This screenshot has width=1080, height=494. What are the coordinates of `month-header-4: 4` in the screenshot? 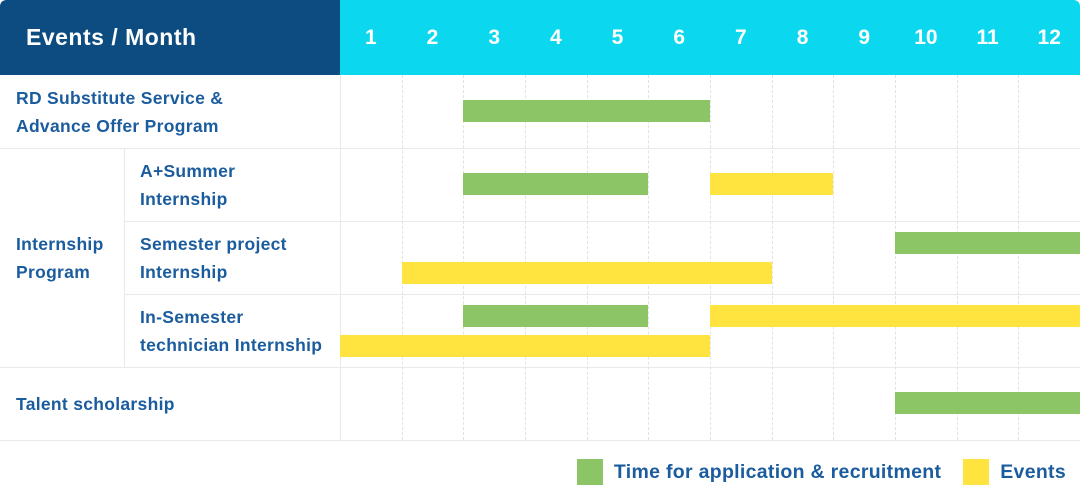 It's located at (556, 37).